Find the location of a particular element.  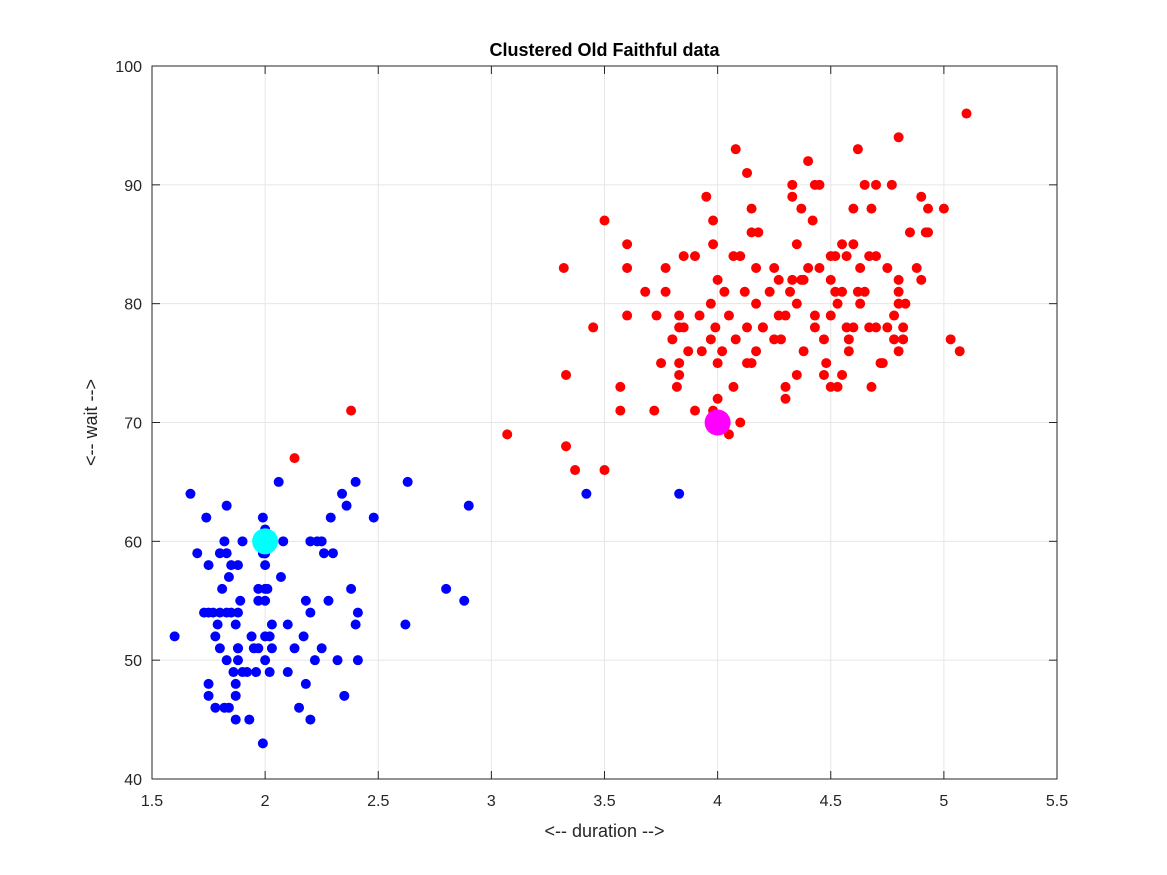

x-tick-label: 3 is located at coordinates (491, 801).